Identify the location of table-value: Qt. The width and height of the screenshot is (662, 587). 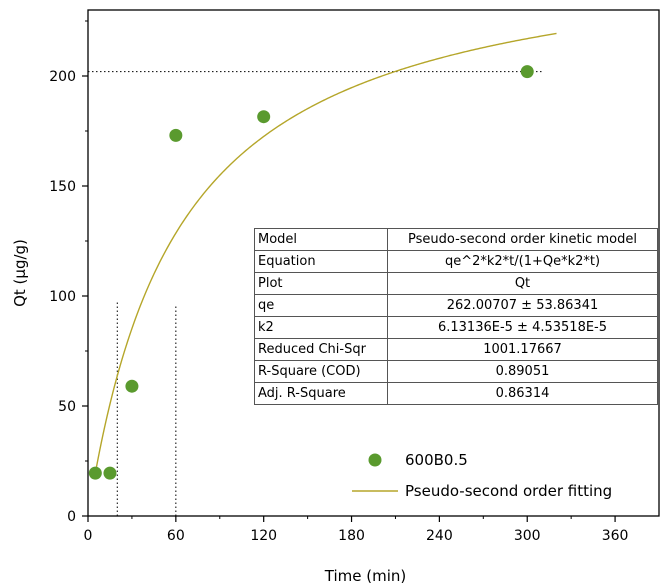
(522, 283).